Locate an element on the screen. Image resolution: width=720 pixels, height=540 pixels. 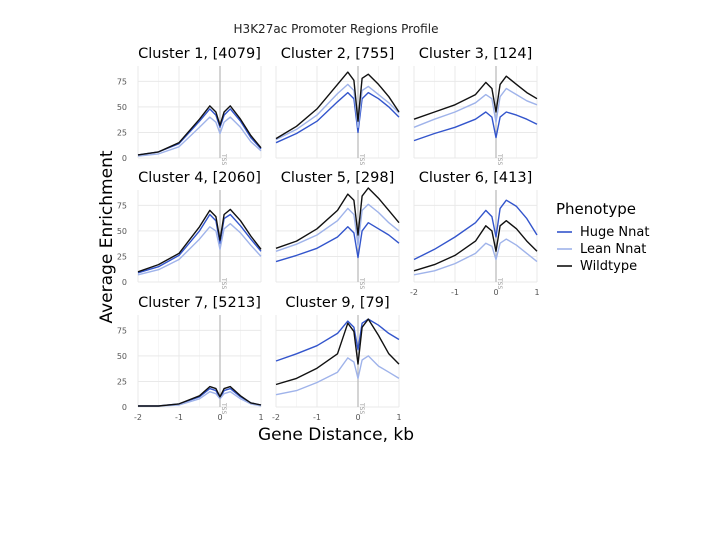
panel-title: Cluster 9, [79] is located at coordinates (337, 303).